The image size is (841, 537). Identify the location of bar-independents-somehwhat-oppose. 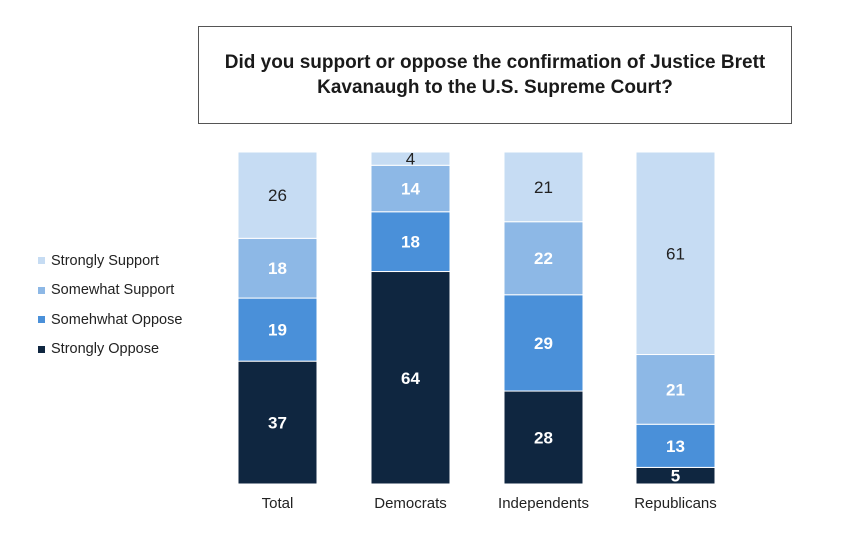
(543, 343).